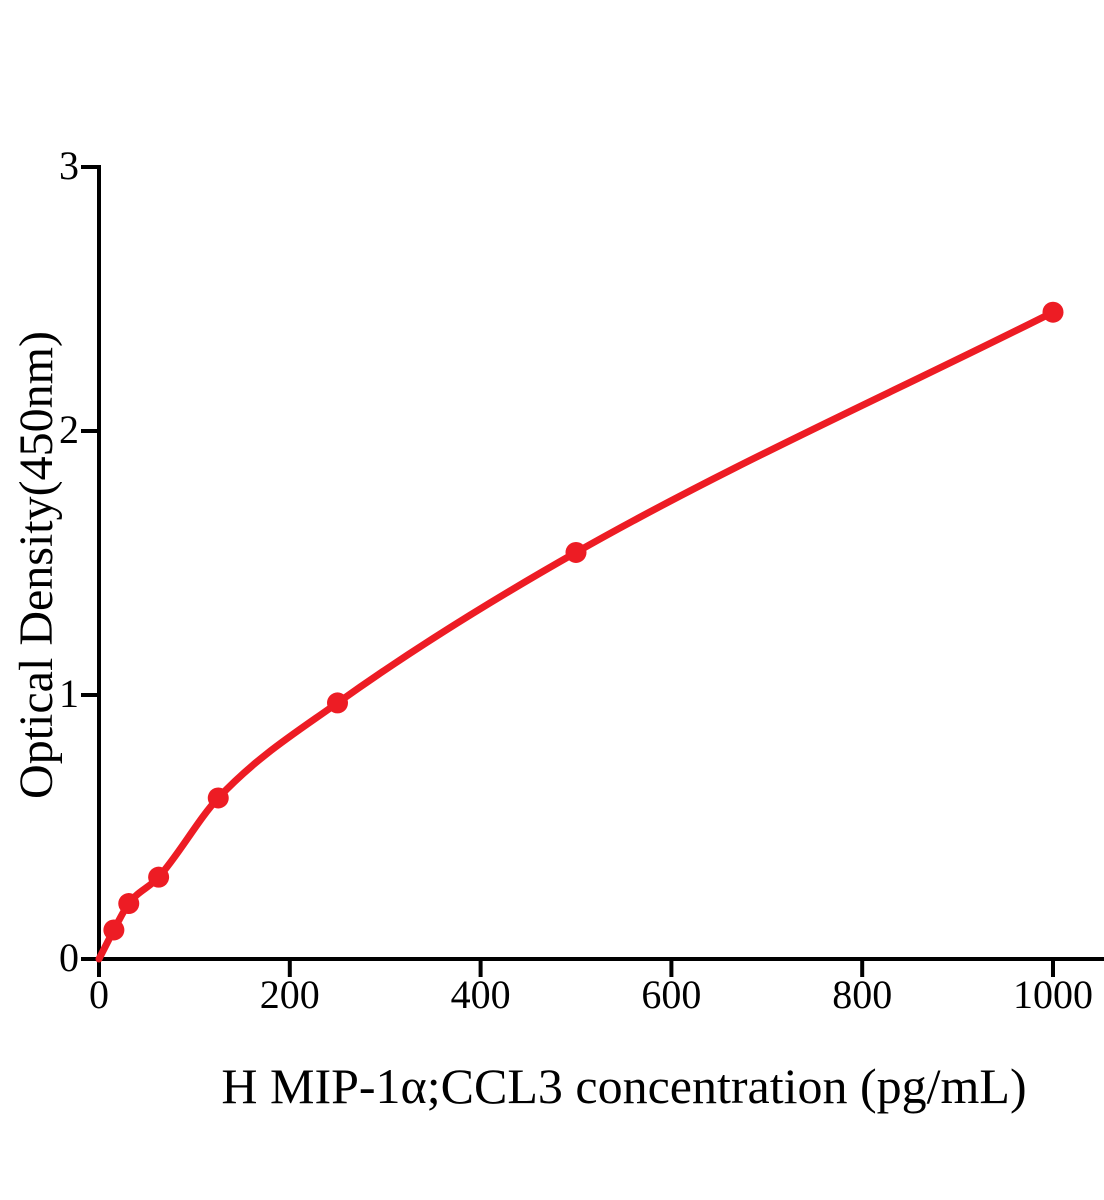 The height and width of the screenshot is (1200, 1104). Describe the element at coordinates (1053, 994) in the screenshot. I see `x-tick-label: 1000` at that location.